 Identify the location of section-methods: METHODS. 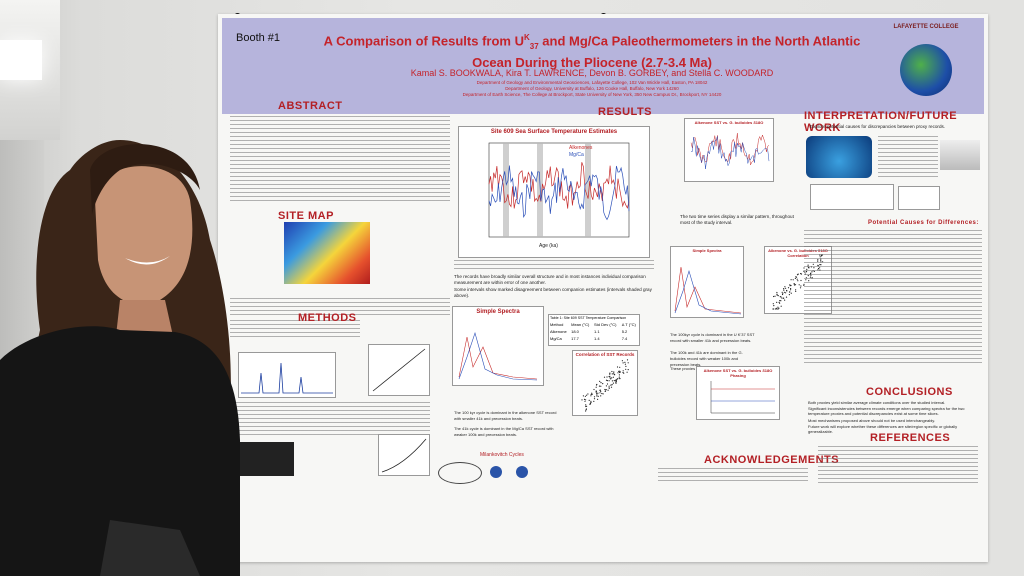
(327, 318).